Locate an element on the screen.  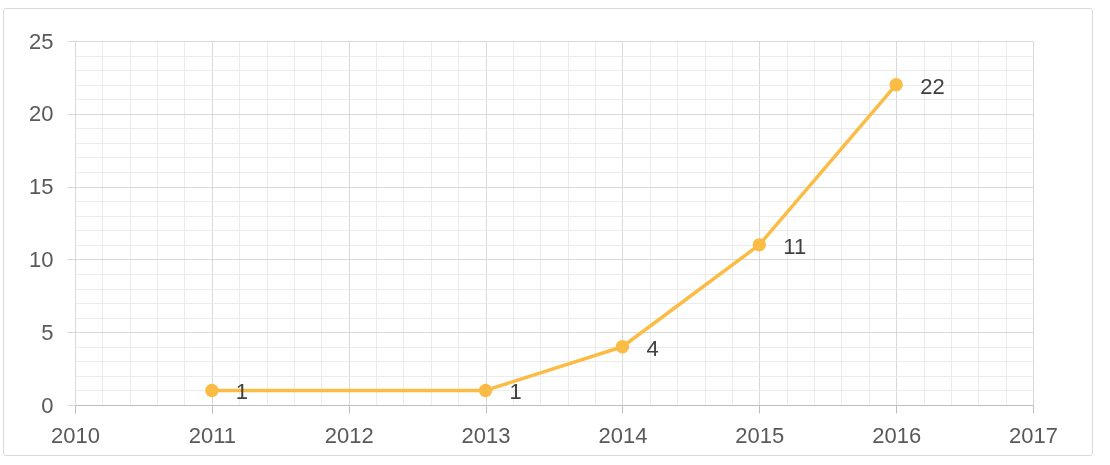
x-tick-label: 2015 is located at coordinates (760, 435).